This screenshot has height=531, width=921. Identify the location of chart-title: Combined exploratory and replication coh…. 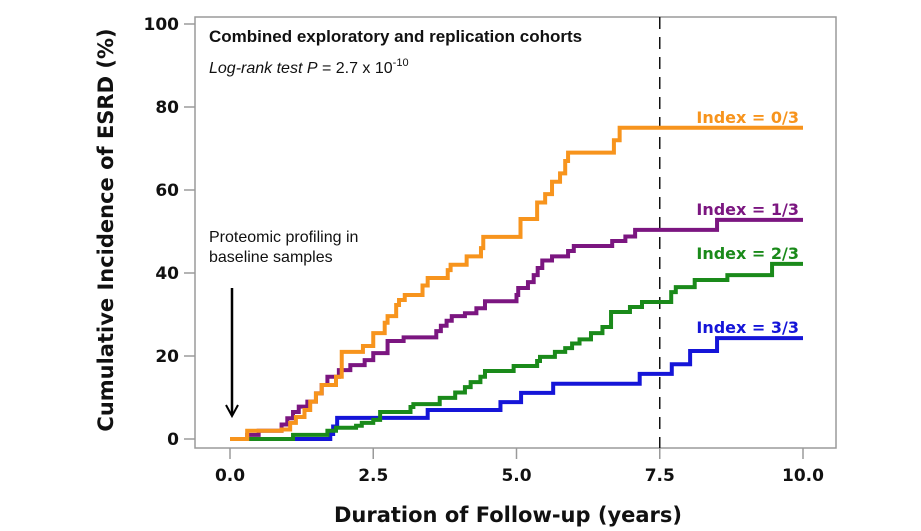
(395, 36).